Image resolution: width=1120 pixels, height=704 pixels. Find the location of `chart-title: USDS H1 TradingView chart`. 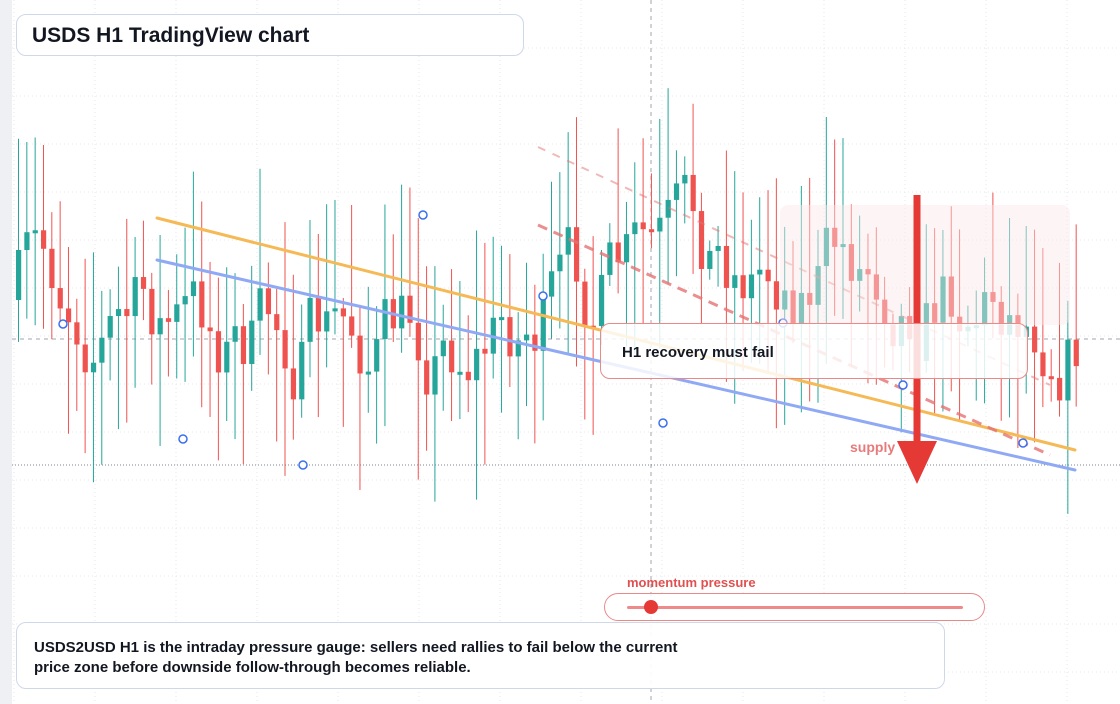

chart-title: USDS H1 TradingView chart is located at coordinates (171, 35).